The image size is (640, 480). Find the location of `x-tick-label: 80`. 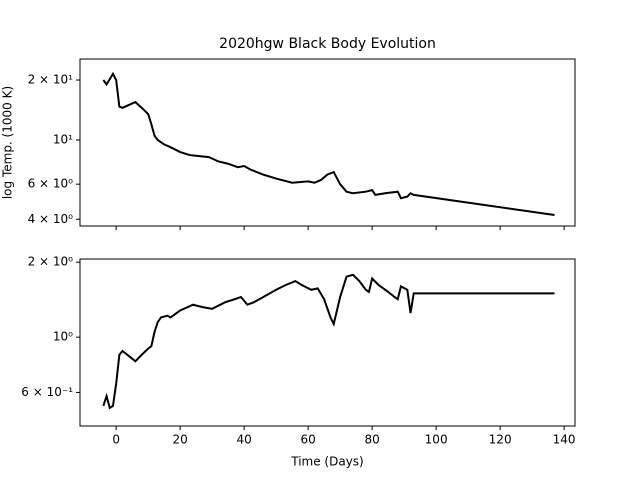

x-tick-label: 80 is located at coordinates (371, 440).